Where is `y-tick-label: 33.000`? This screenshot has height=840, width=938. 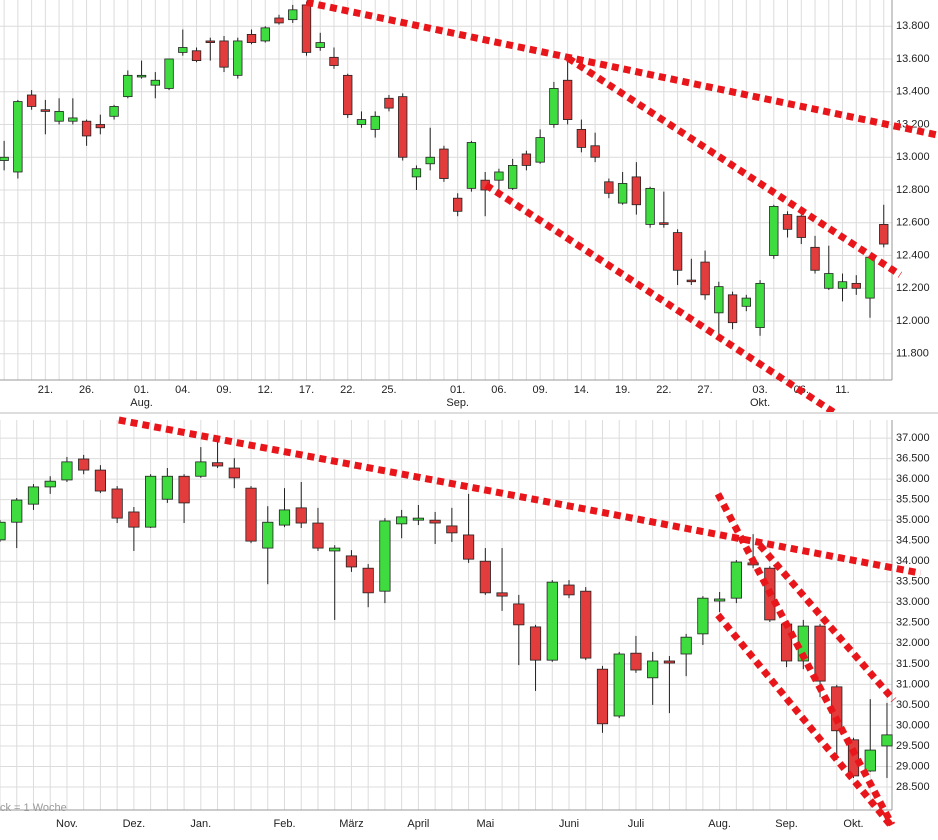 y-tick-label: 33.000 is located at coordinates (913, 602).